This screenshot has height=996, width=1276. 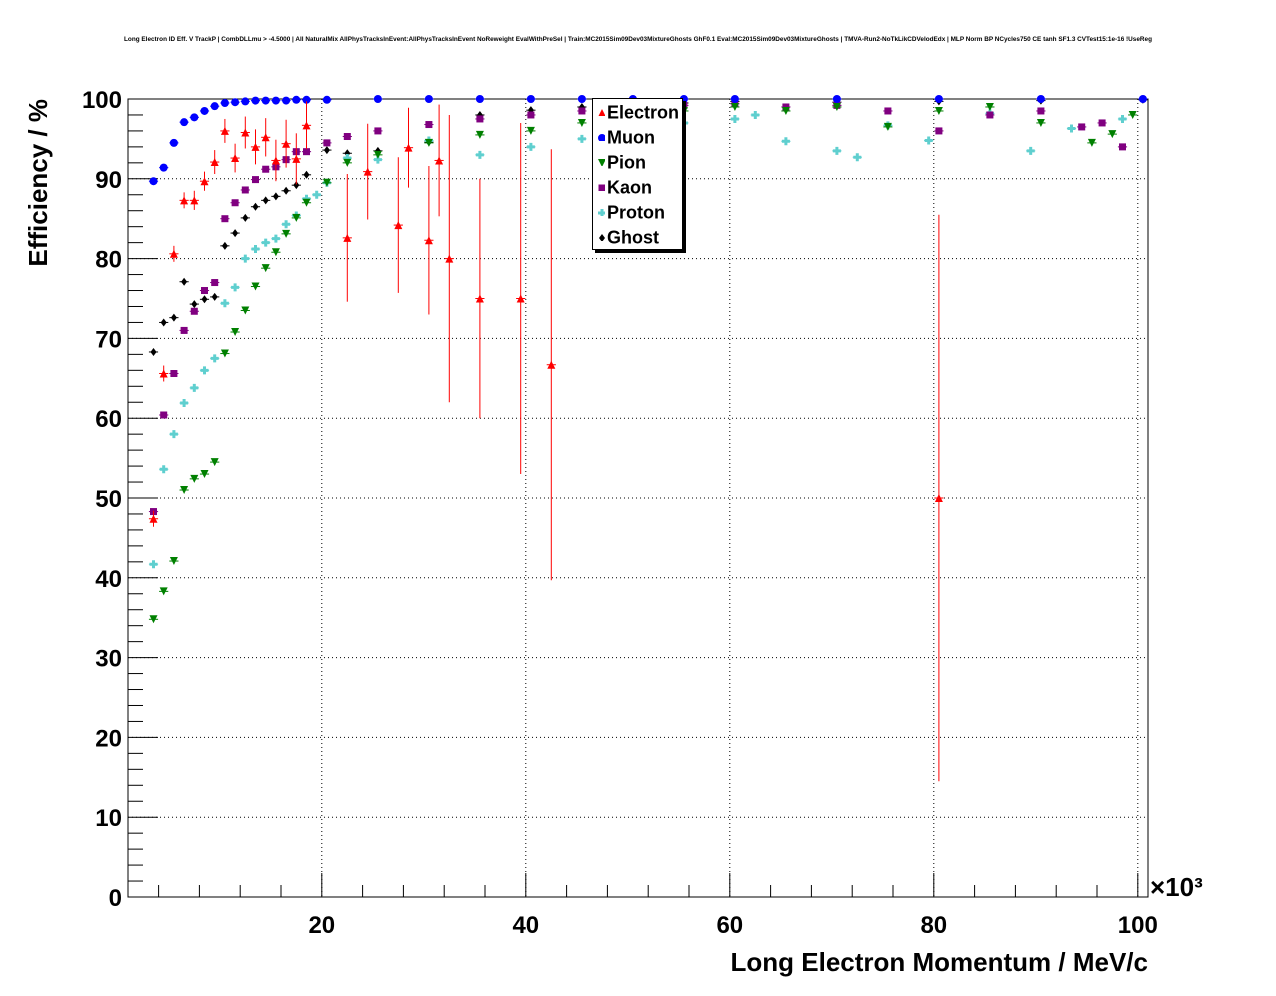 What do you see at coordinates (108, 339) in the screenshot?
I see `y-tick-label: 70` at bounding box center [108, 339].